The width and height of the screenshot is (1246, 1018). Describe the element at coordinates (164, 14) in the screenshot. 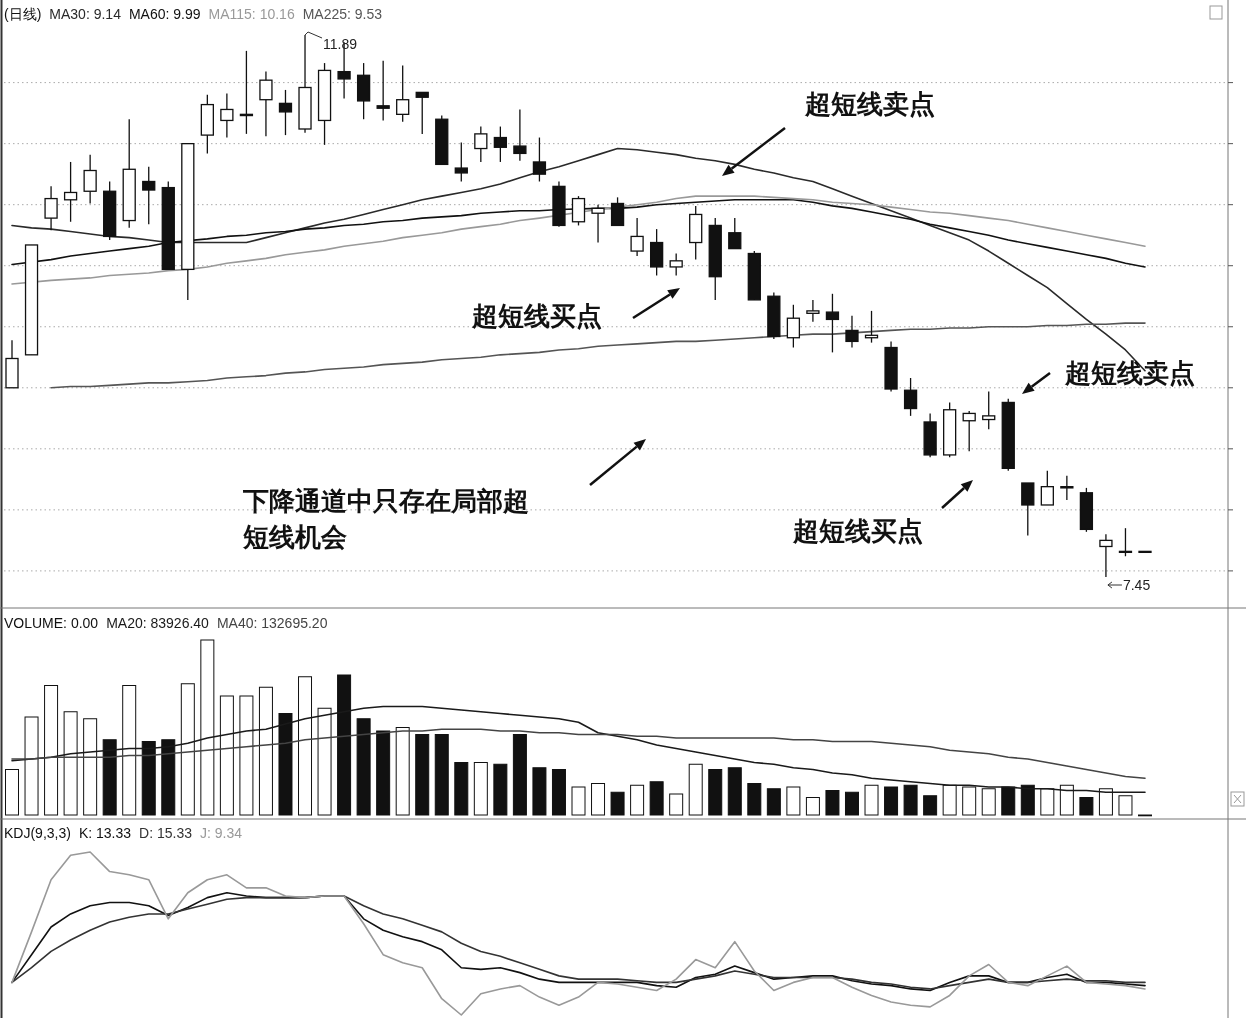

I see `text: MA60: 9.99` at that location.